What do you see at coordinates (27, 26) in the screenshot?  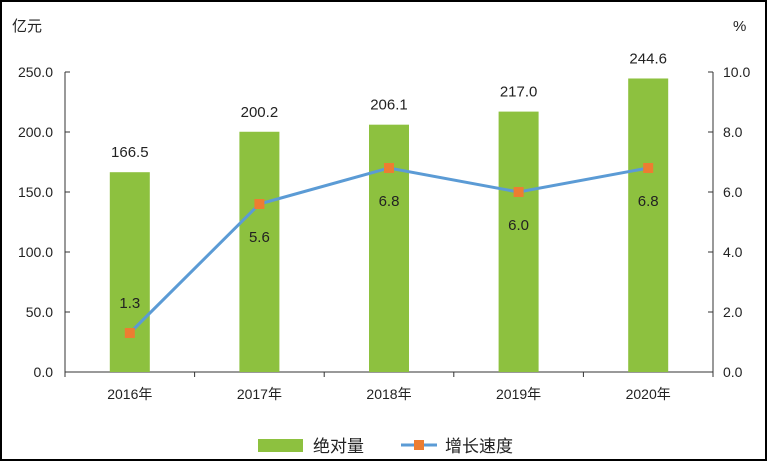 I see `left-axis-unit: 亿元` at bounding box center [27, 26].